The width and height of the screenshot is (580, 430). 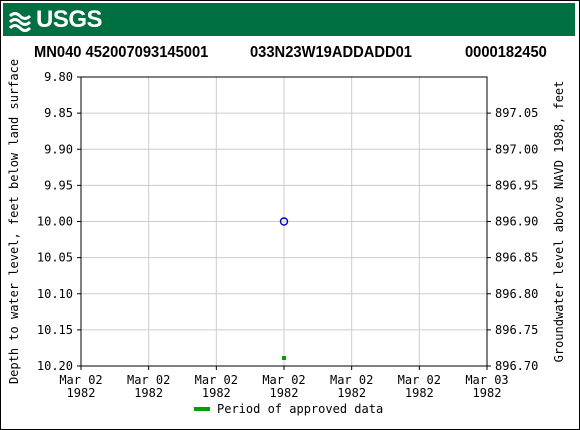 I want to click on y-tick-label: 10.00, so click(x=55, y=222).